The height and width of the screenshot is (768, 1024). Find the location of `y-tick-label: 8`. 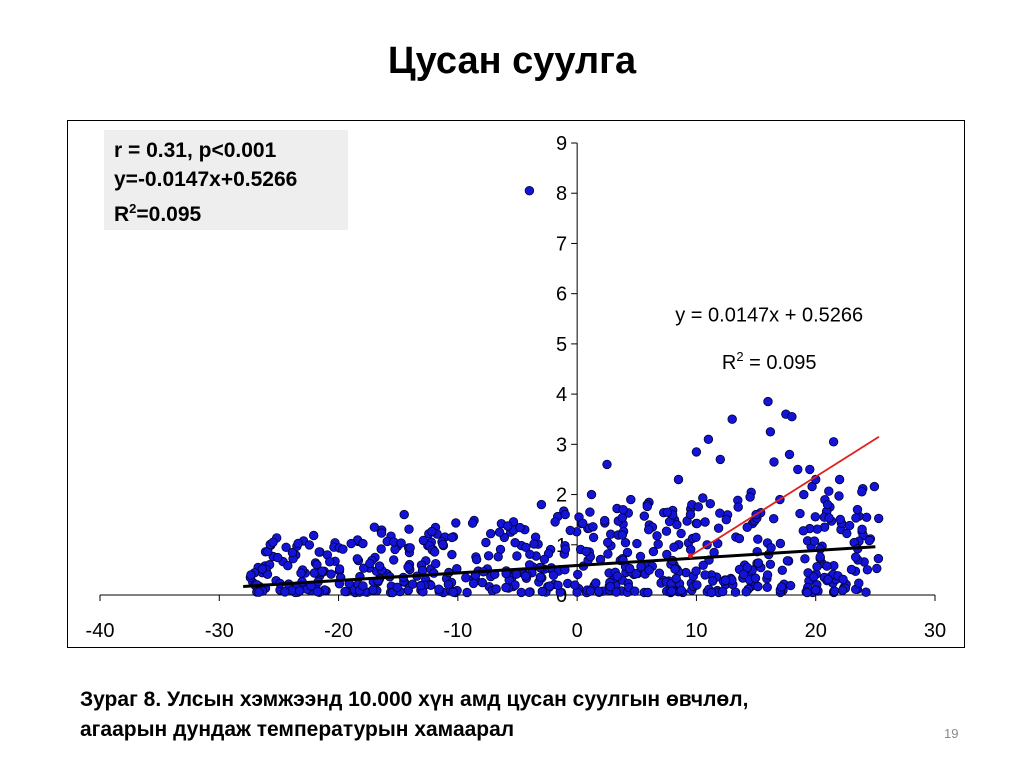

y-tick-label: 8 is located at coordinates (561, 194).